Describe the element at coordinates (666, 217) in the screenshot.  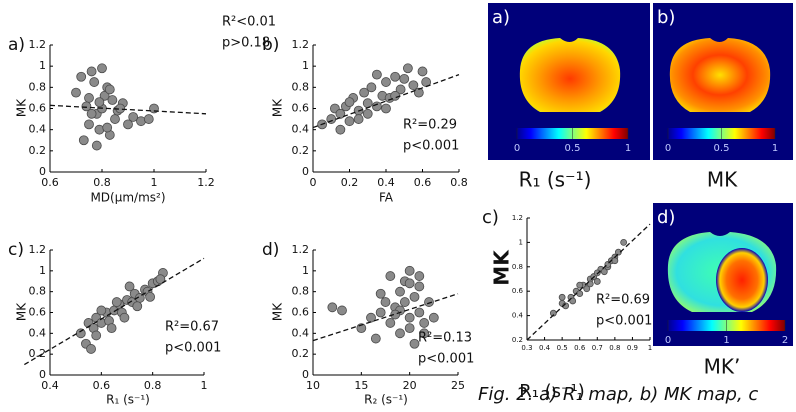
I see `panel-label: d)` at that location.